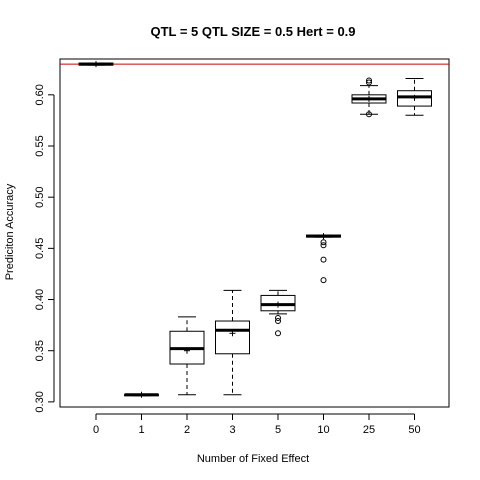 This screenshot has width=480, height=480. Describe the element at coordinates (10, 231) in the screenshot. I see `y-axis-label: Prediciton Accuracy` at that location.